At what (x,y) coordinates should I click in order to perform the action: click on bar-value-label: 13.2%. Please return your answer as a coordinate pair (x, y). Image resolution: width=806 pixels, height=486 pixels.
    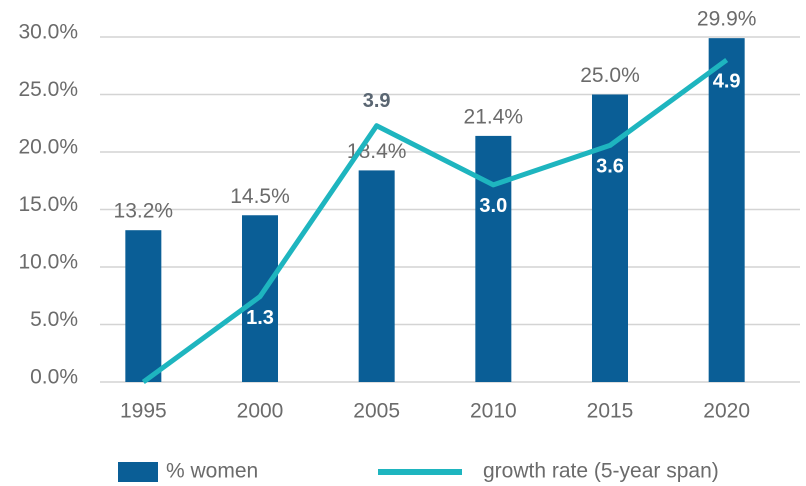
    Looking at the image, I should click on (144, 211).